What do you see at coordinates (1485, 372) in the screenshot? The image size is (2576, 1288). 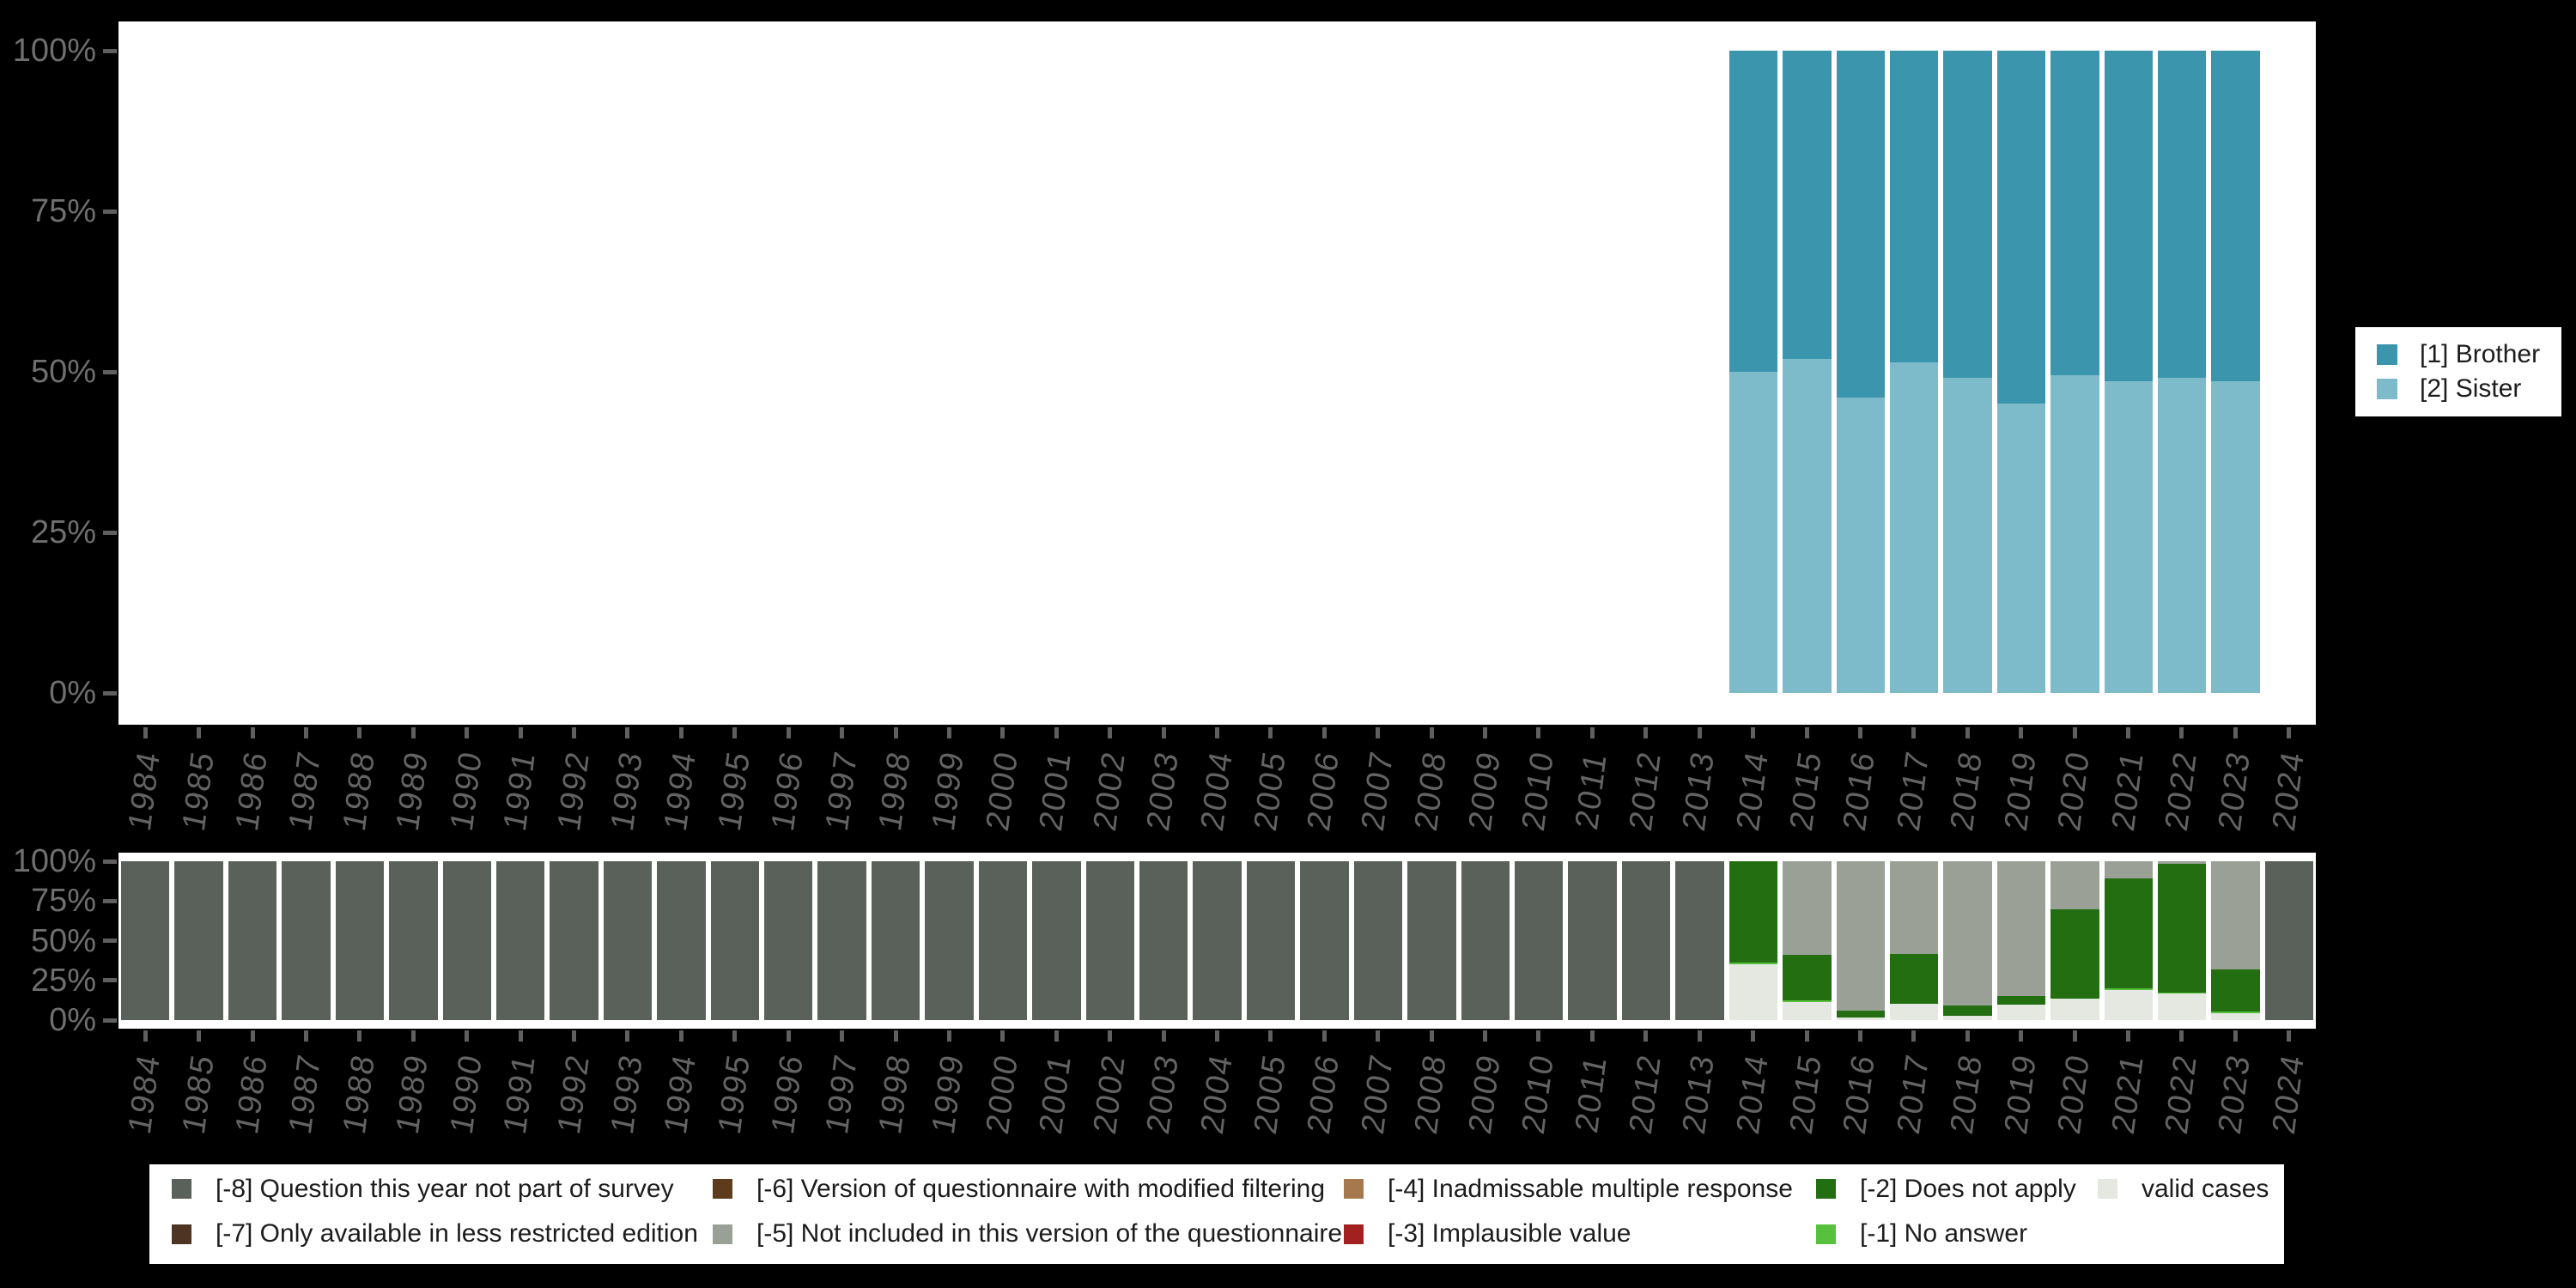 I see `year-slot-2009` at bounding box center [1485, 372].